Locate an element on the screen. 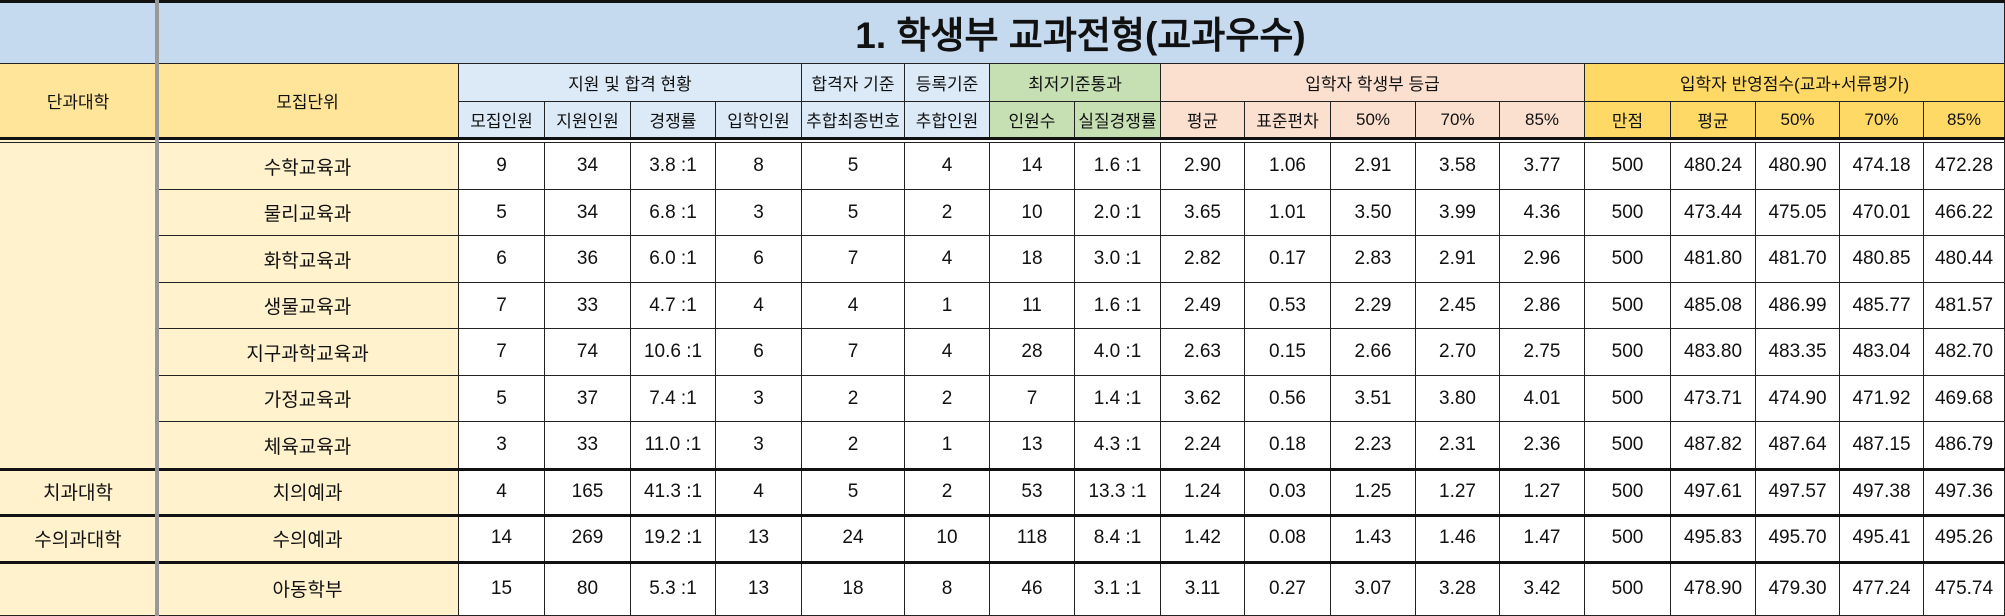 The width and height of the screenshot is (2005, 616). table-cell: 2.91 is located at coordinates (1458, 259).